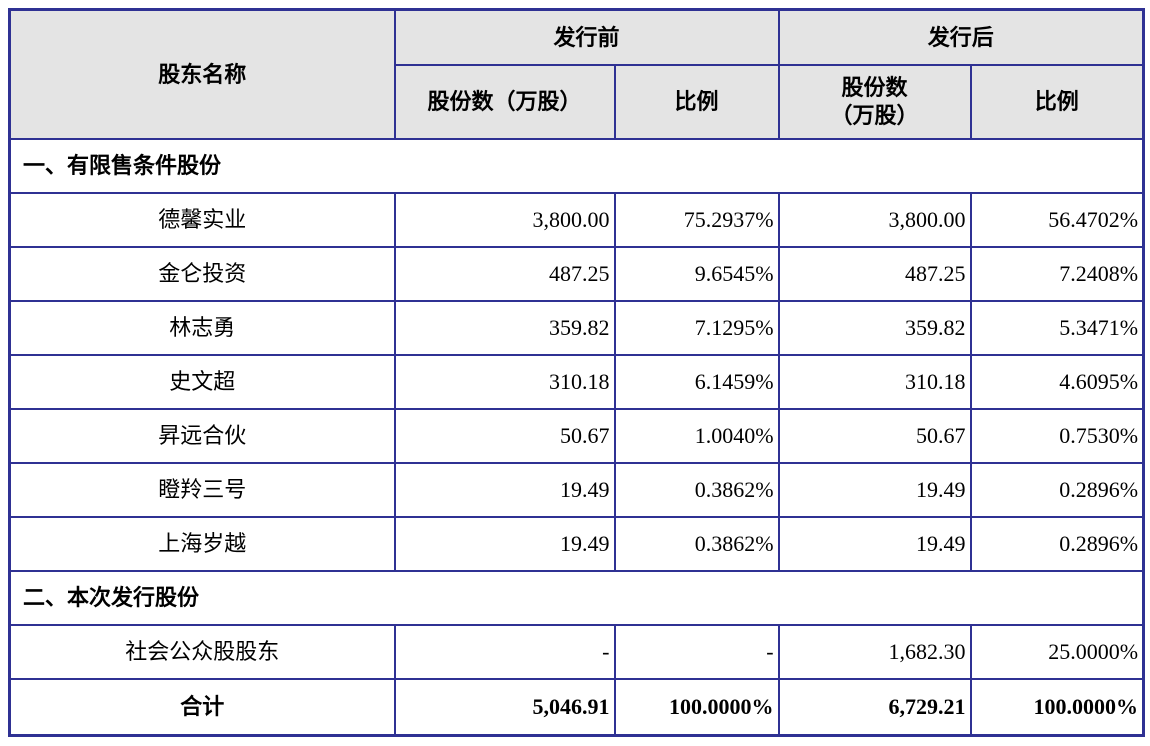 The width and height of the screenshot is (1150, 746). What do you see at coordinates (874, 707) in the screenshot?
I see `total-post-shares-value: 6,729.21` at bounding box center [874, 707].